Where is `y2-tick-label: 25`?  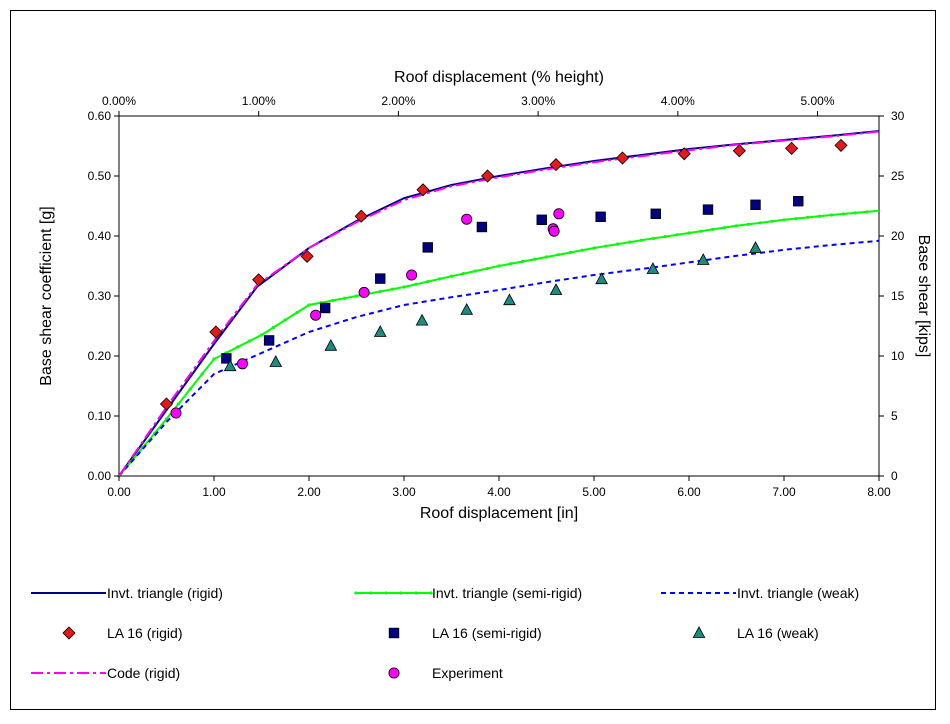
y2-tick-label: 25 is located at coordinates (898, 176).